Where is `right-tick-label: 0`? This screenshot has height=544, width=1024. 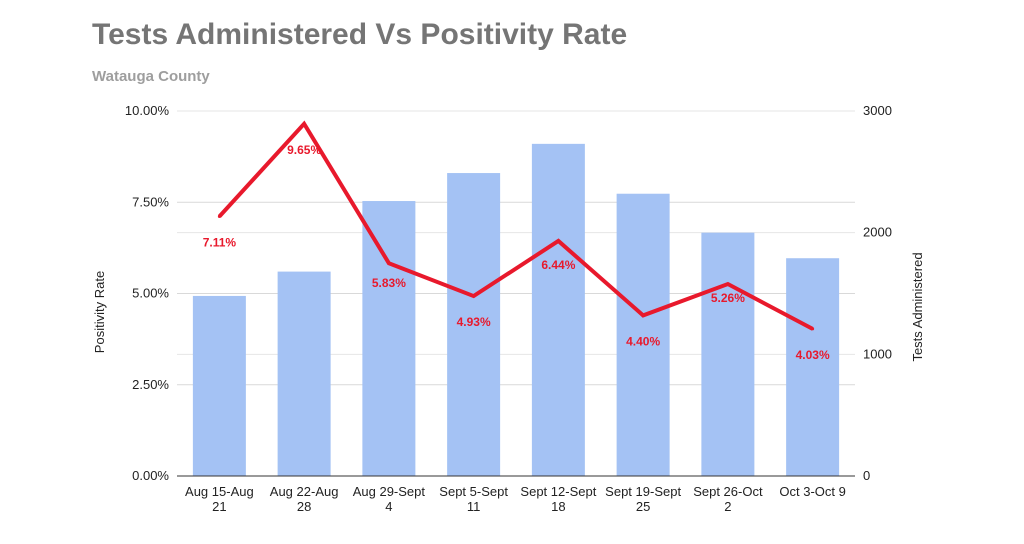 right-tick-label: 0 is located at coordinates (866, 475).